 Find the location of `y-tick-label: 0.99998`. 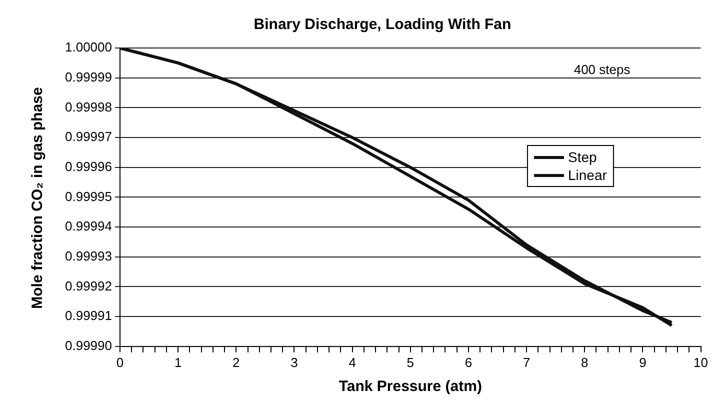

y-tick-label: 0.99998 is located at coordinates (88, 106).